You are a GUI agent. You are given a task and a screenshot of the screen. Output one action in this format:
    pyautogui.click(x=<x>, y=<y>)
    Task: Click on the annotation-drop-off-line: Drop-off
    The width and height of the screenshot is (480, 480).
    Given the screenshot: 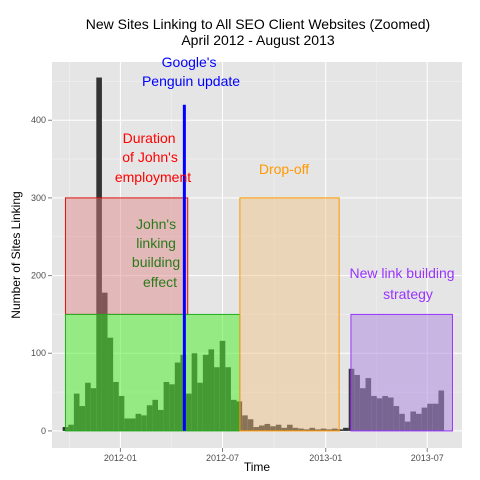 What is the action you would take?
    pyautogui.click(x=284, y=169)
    